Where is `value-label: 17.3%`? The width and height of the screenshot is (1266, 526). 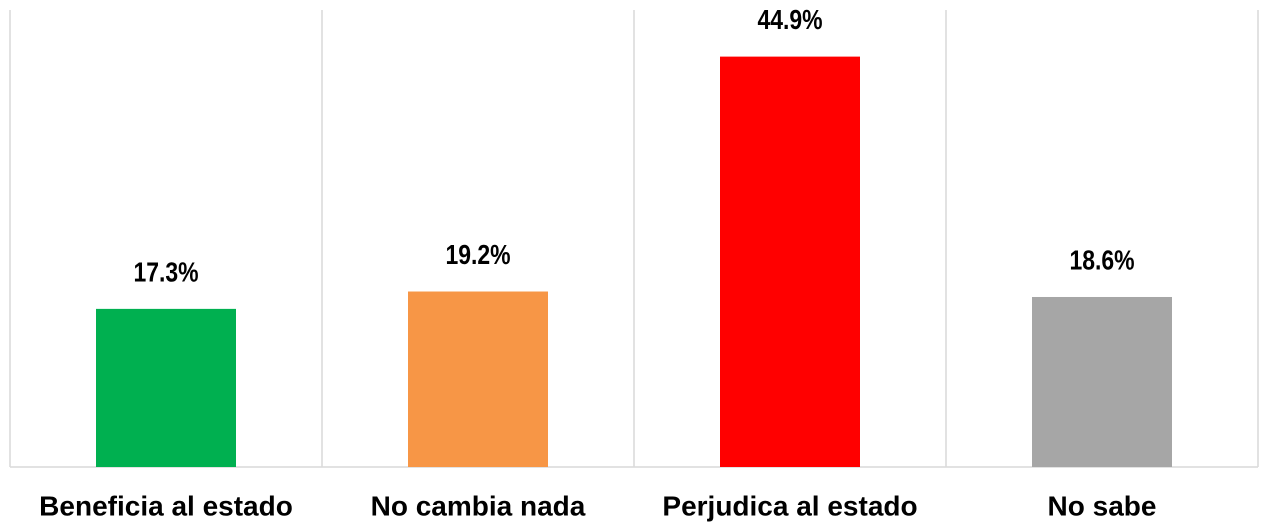 value-label: 17.3% is located at coordinates (165, 272).